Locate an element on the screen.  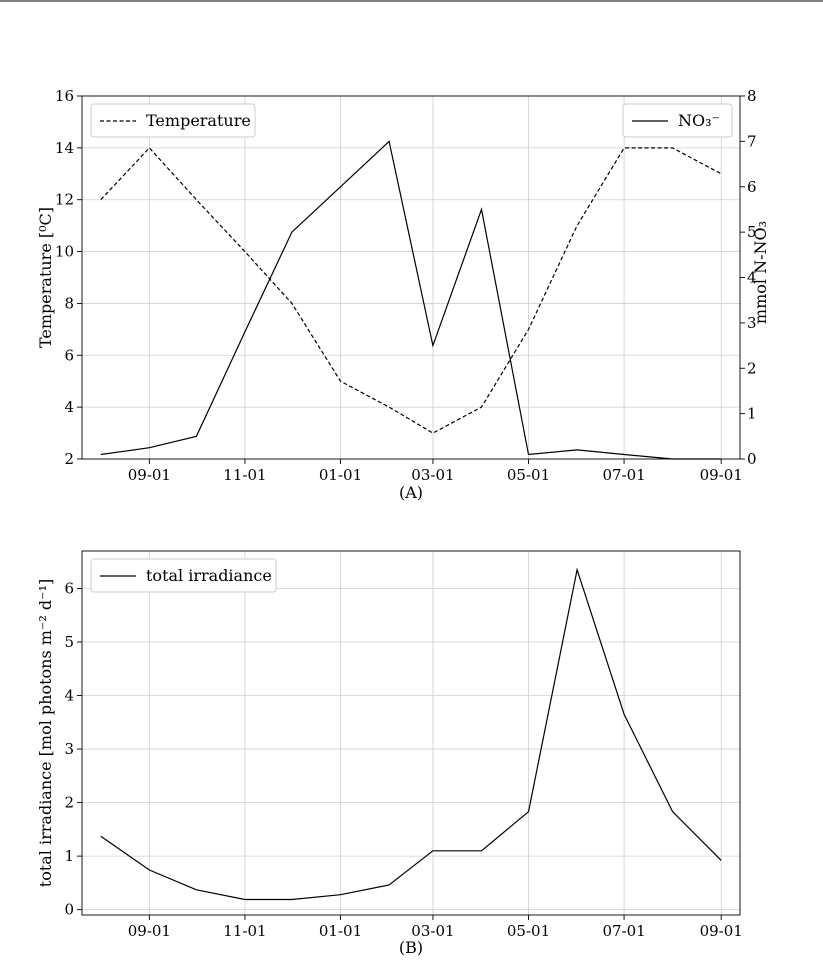
panel-caption: (A) is located at coordinates (411, 492).